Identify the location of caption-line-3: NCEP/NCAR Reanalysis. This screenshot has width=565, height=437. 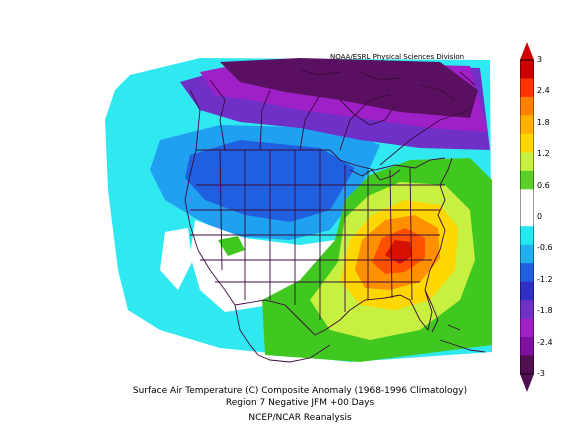
(300, 418).